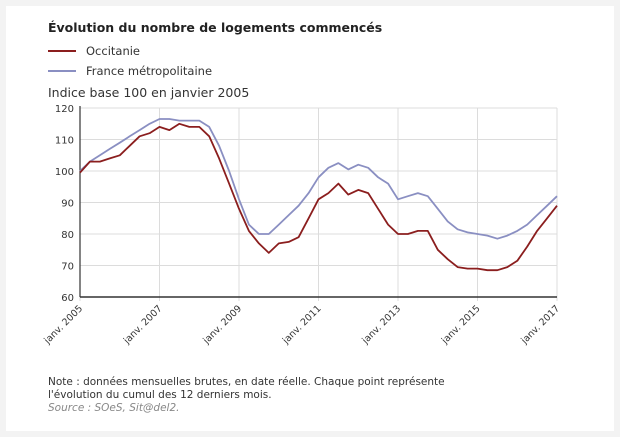  Describe the element at coordinates (143, 325) in the screenshot. I see `x-tick-label: janv. 2007` at that location.